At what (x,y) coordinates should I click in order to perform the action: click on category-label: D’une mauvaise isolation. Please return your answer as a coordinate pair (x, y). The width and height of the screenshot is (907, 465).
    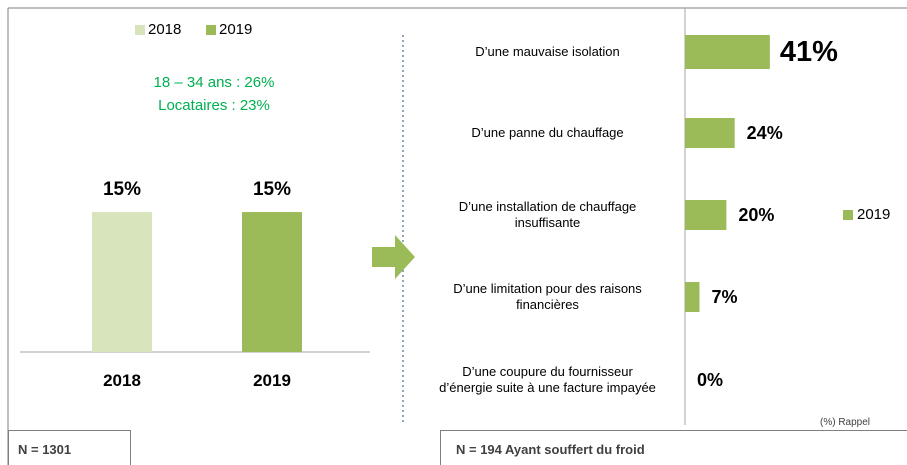
    Looking at the image, I should click on (547, 51).